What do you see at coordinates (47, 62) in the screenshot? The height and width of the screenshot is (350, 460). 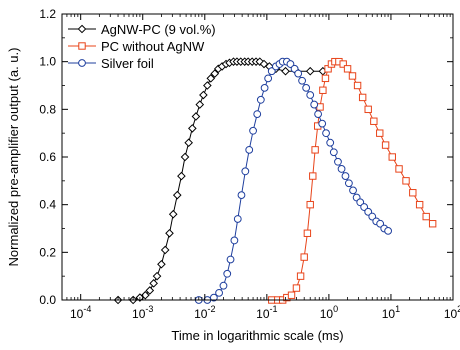 I see `y-tick-label: 1.0` at bounding box center [47, 62].